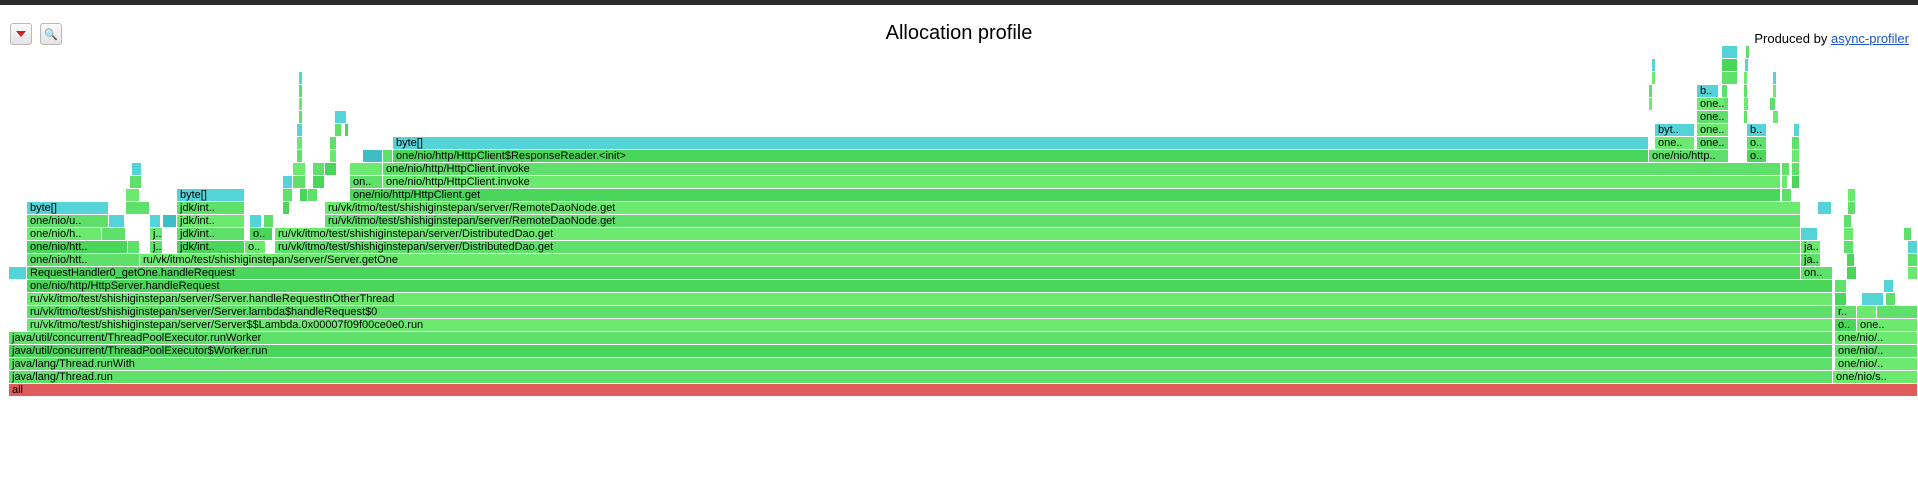 The width and height of the screenshot is (1918, 496). I want to click on stack-frame: java/lang/Thread.runWith, so click(921, 364).